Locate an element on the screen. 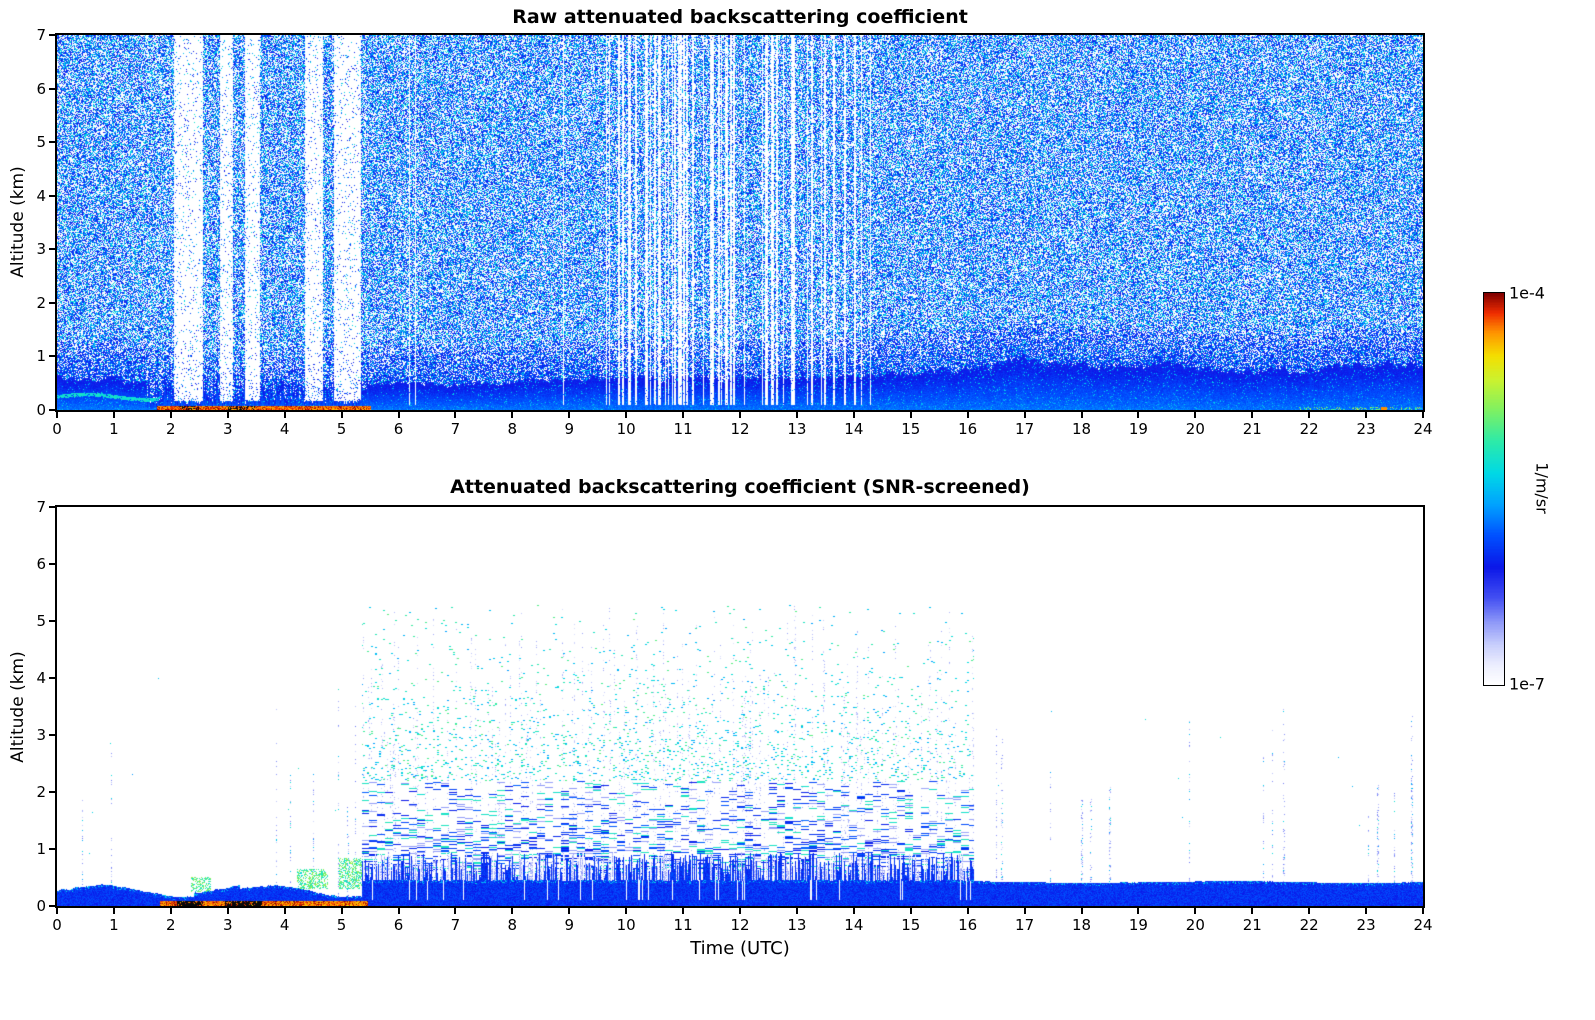 Image resolution: width=1595 pixels, height=1020 pixels. x-tick-label: 20 is located at coordinates (1195, 925).